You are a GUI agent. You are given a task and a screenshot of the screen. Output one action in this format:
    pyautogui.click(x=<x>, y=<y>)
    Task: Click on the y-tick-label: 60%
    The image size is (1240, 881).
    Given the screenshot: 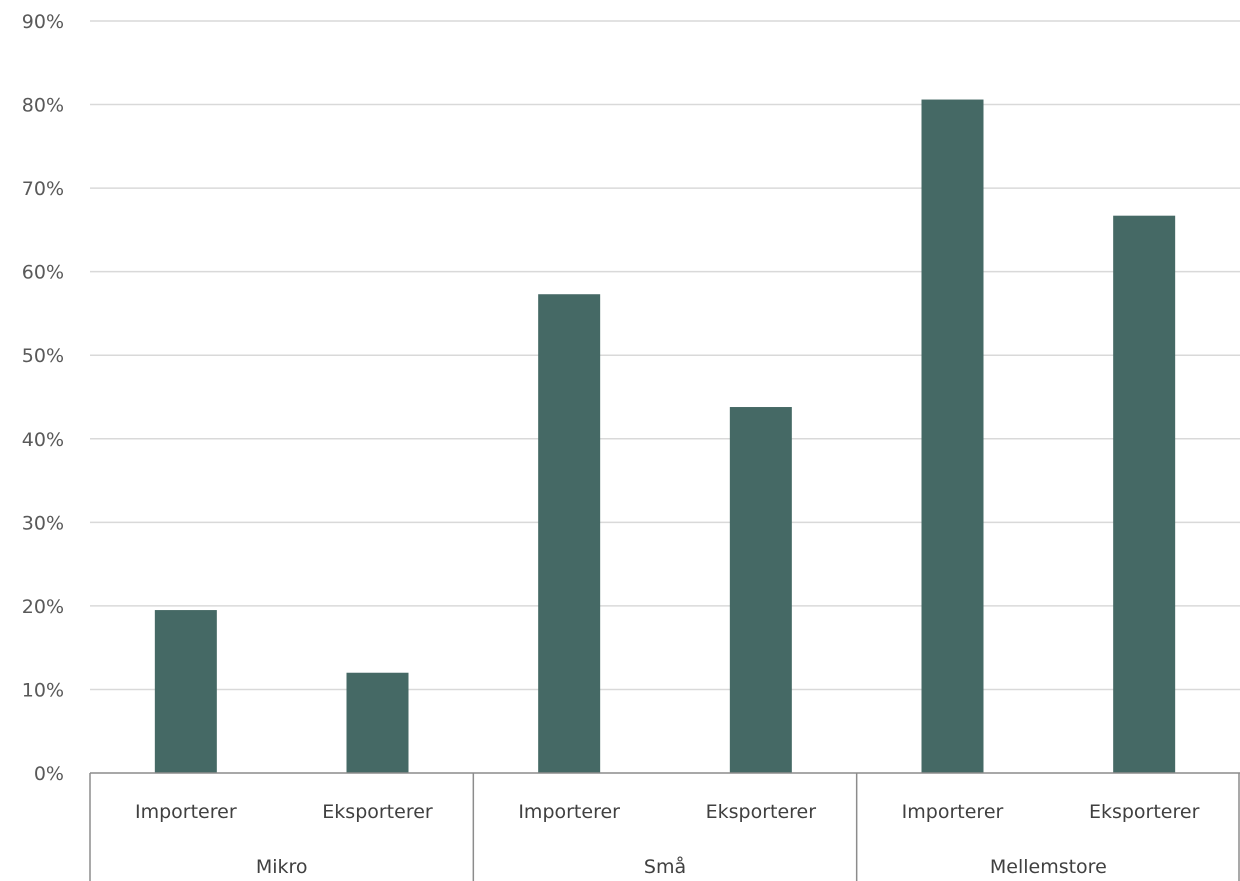 What is the action you would take?
    pyautogui.click(x=43, y=273)
    